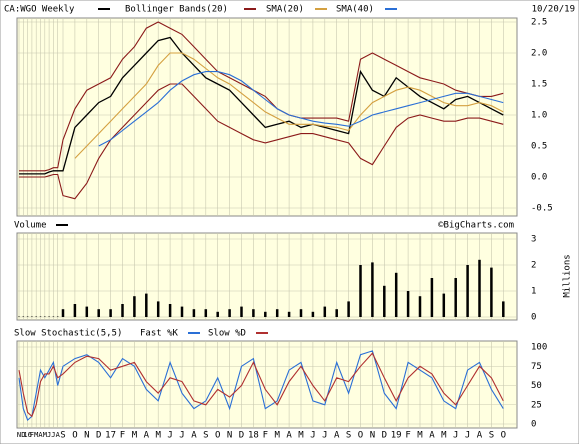 The width and height of the screenshot is (579, 444). What do you see at coordinates (539, 116) in the screenshot?
I see `y-tick-label: 1.0` at bounding box center [539, 116].